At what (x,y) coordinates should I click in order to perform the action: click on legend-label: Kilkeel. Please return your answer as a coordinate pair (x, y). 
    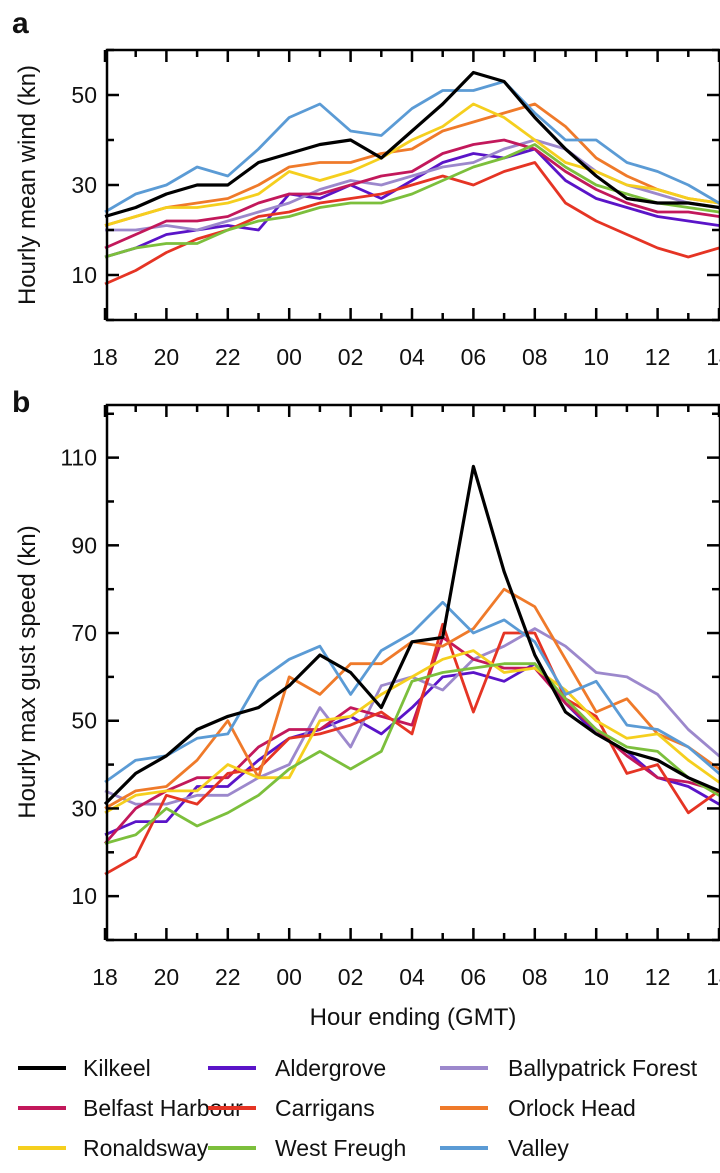
    Looking at the image, I should click on (117, 1068).